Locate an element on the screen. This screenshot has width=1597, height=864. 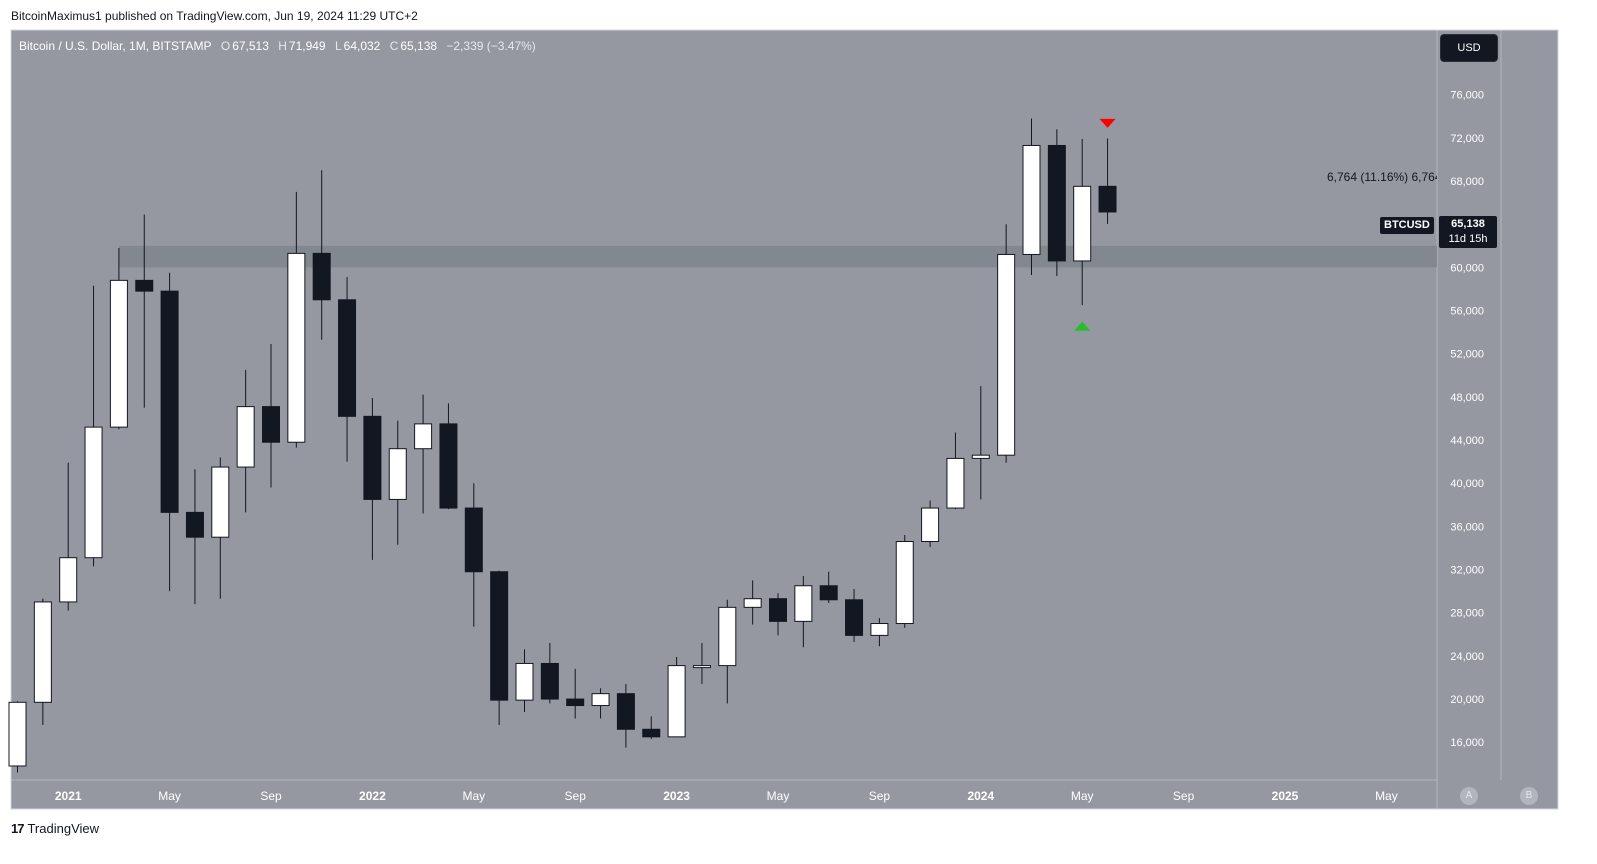
symbol-tag: BTCUSD is located at coordinates (1407, 225).